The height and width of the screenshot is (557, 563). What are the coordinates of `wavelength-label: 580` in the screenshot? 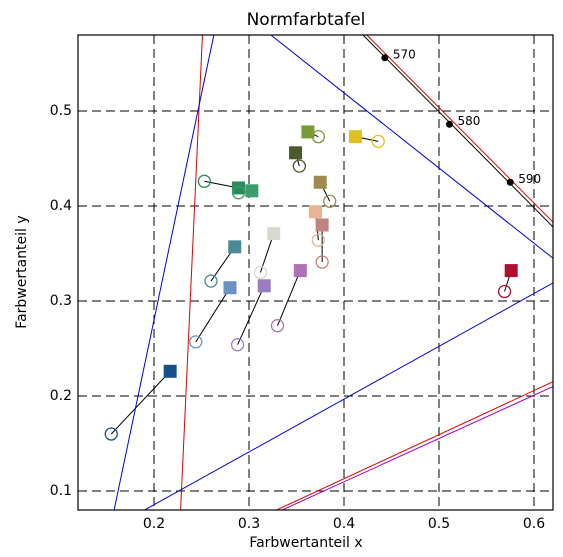 It's located at (468, 121).